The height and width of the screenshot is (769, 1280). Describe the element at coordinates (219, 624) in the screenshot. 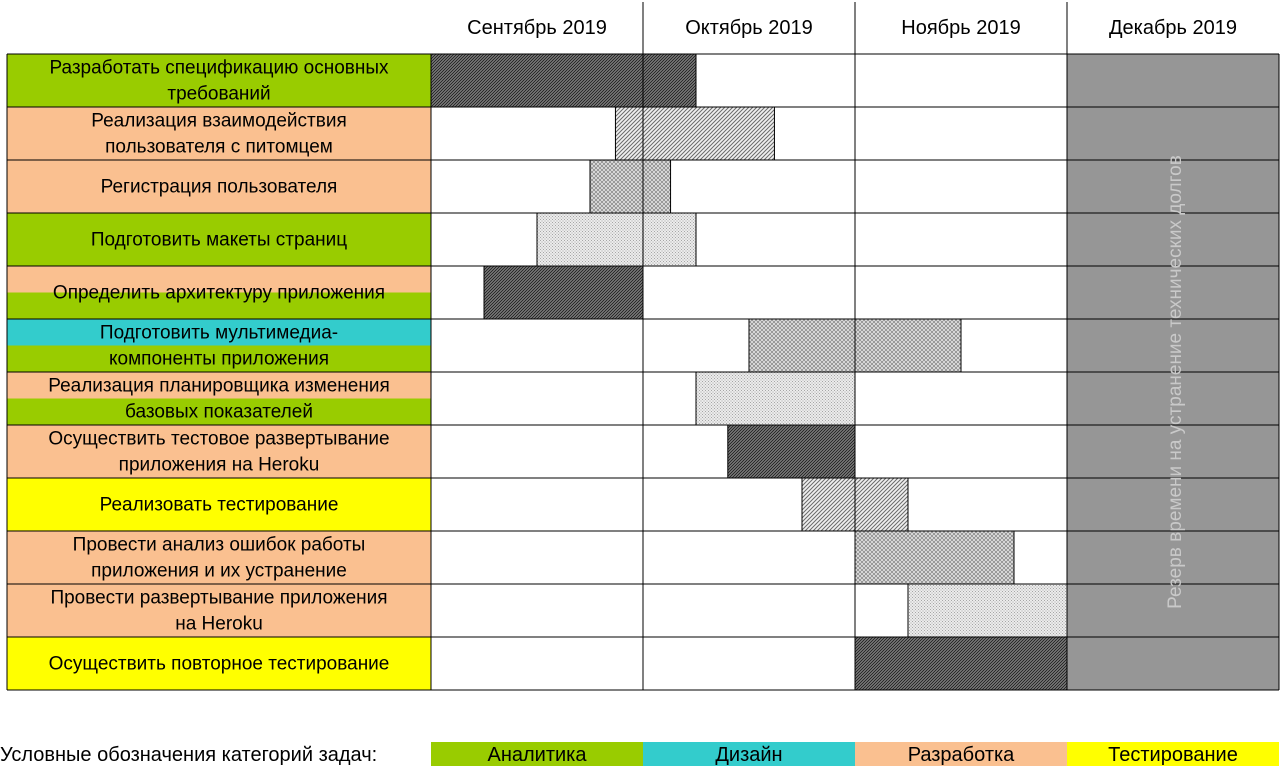

I see `task-label: на Heroku` at that location.